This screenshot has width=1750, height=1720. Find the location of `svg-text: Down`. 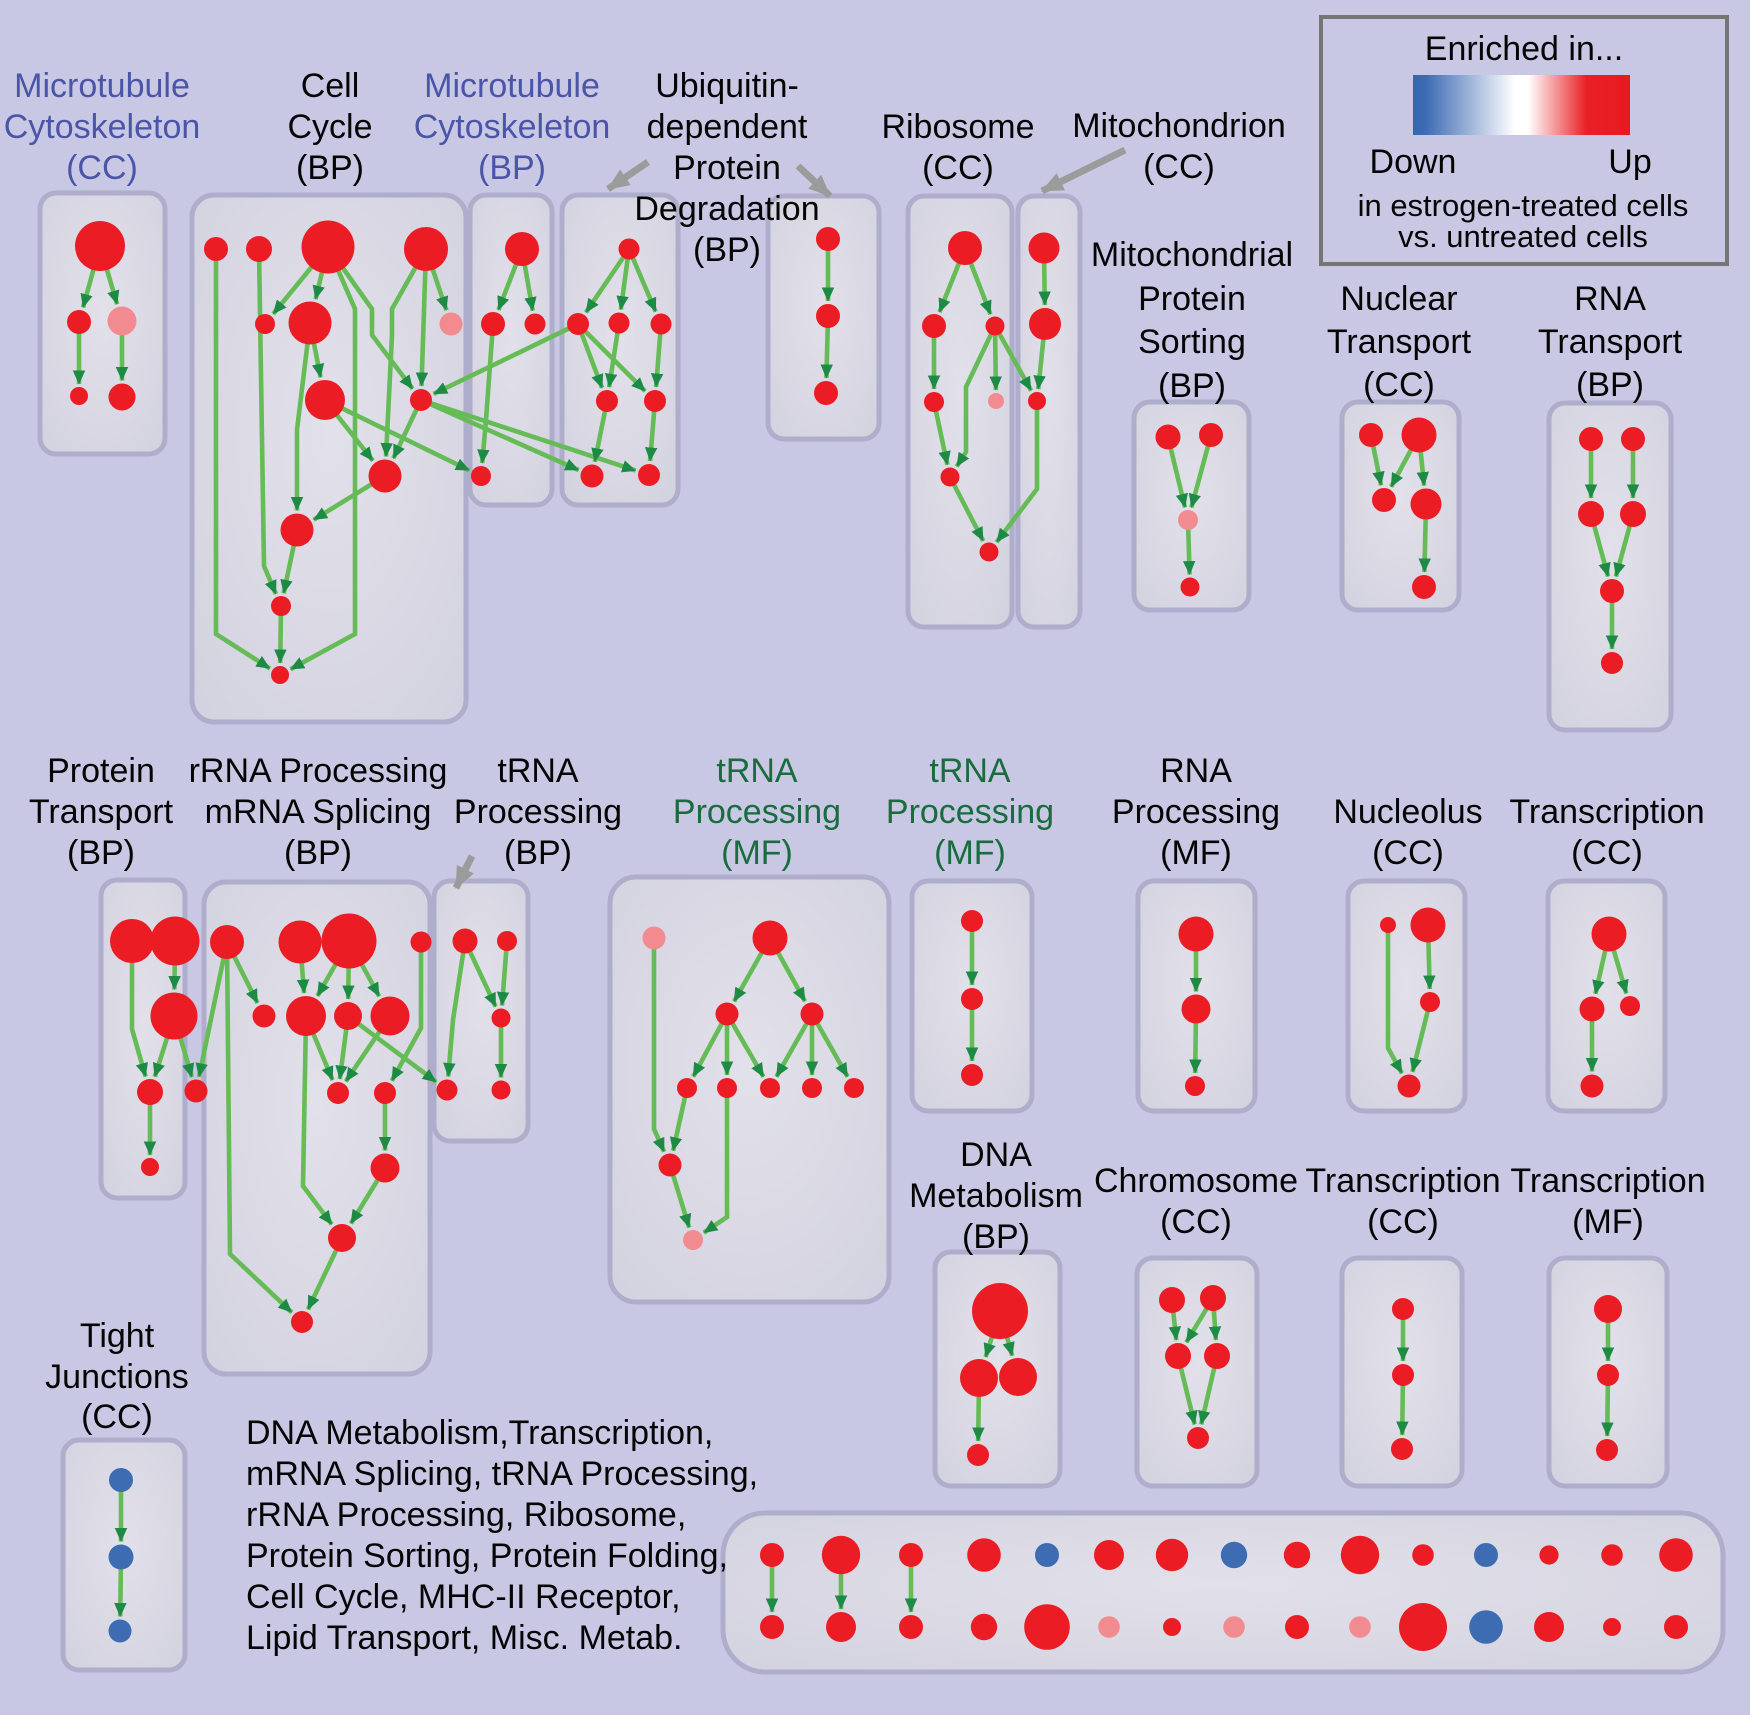

svg-text: Down is located at coordinates (1413, 162).